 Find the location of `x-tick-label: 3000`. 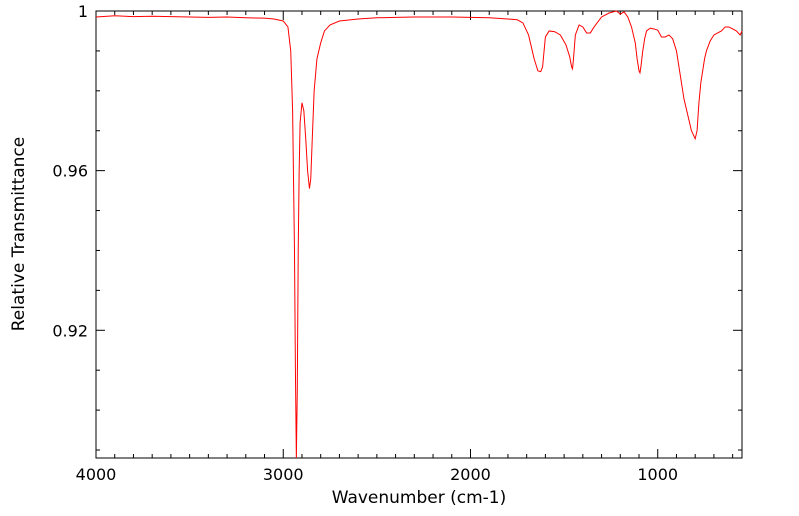

x-tick-label: 3000 is located at coordinates (283, 474).